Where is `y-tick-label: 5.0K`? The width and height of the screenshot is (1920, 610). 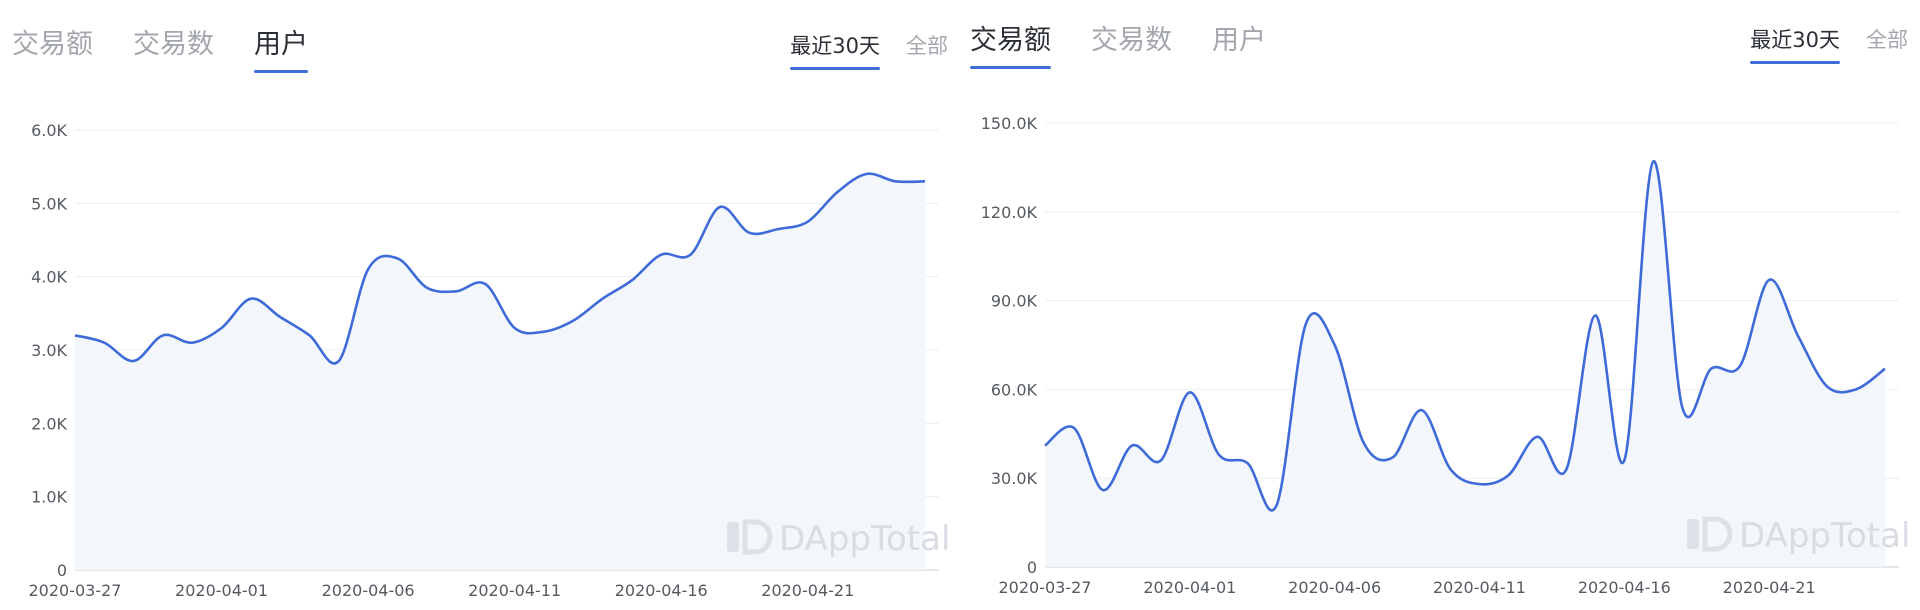
y-tick-label: 5.0K is located at coordinates (49, 203).